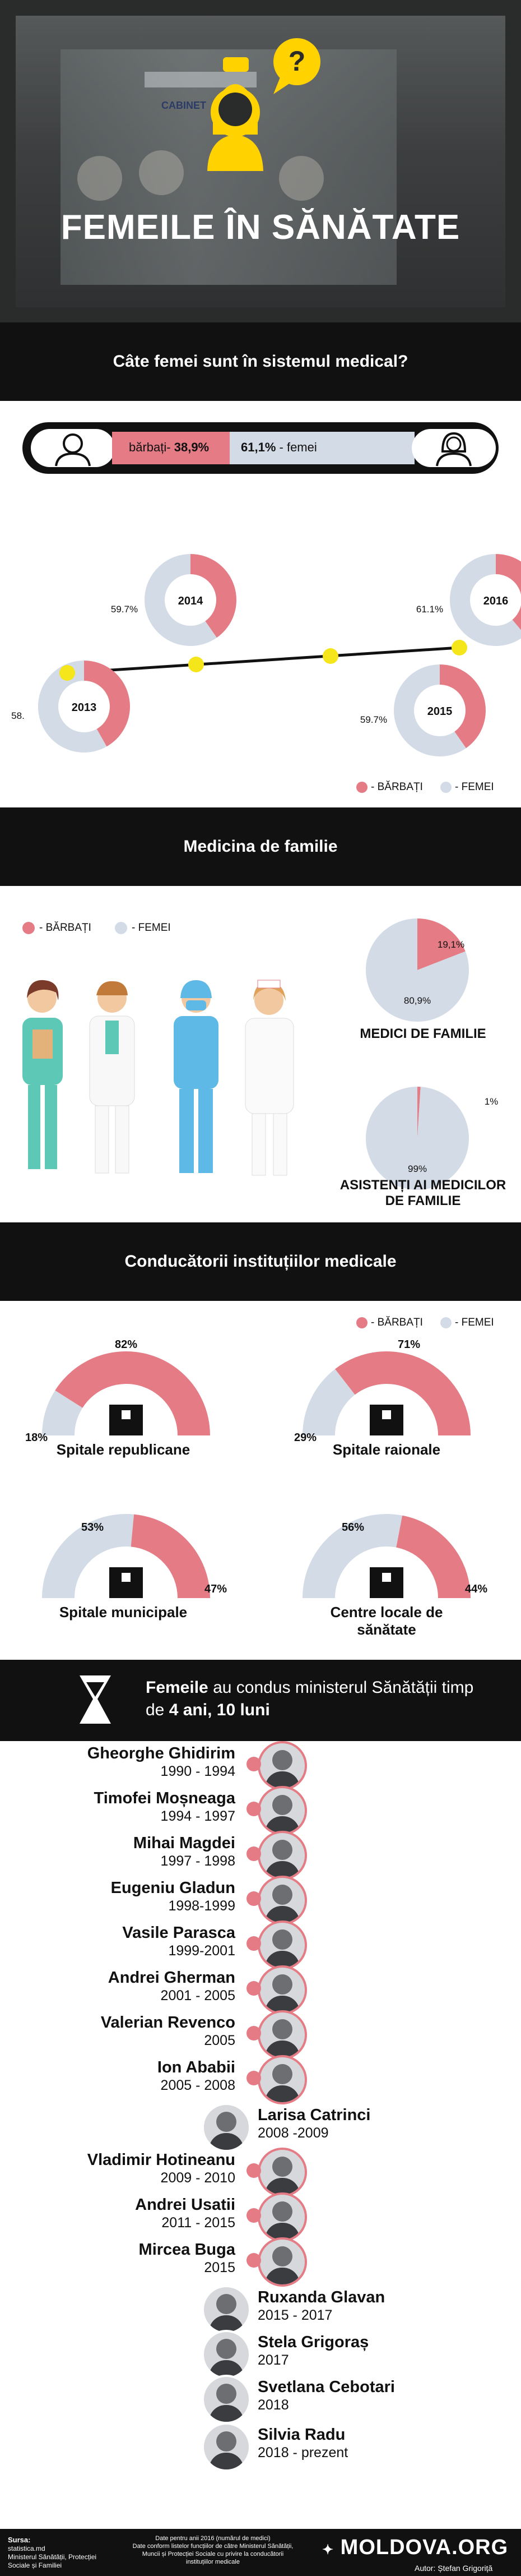 The width and height of the screenshot is (521, 2576). Describe the element at coordinates (386, 1449) in the screenshot. I see `gauge-label-district: Spitale raionale` at that location.